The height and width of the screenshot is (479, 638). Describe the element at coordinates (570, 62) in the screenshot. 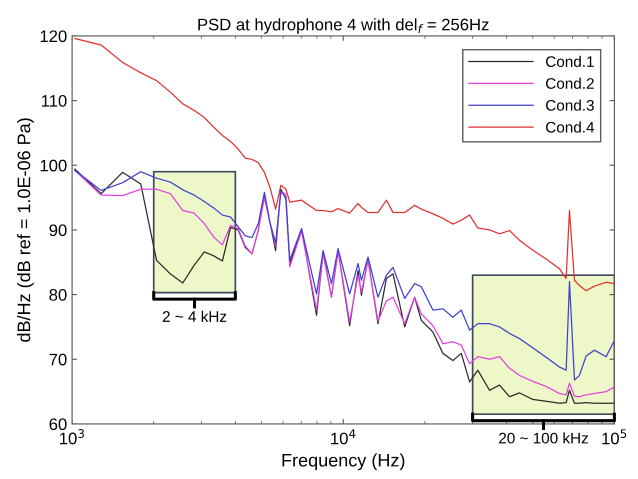

I see `legend-label: Cond.1` at that location.